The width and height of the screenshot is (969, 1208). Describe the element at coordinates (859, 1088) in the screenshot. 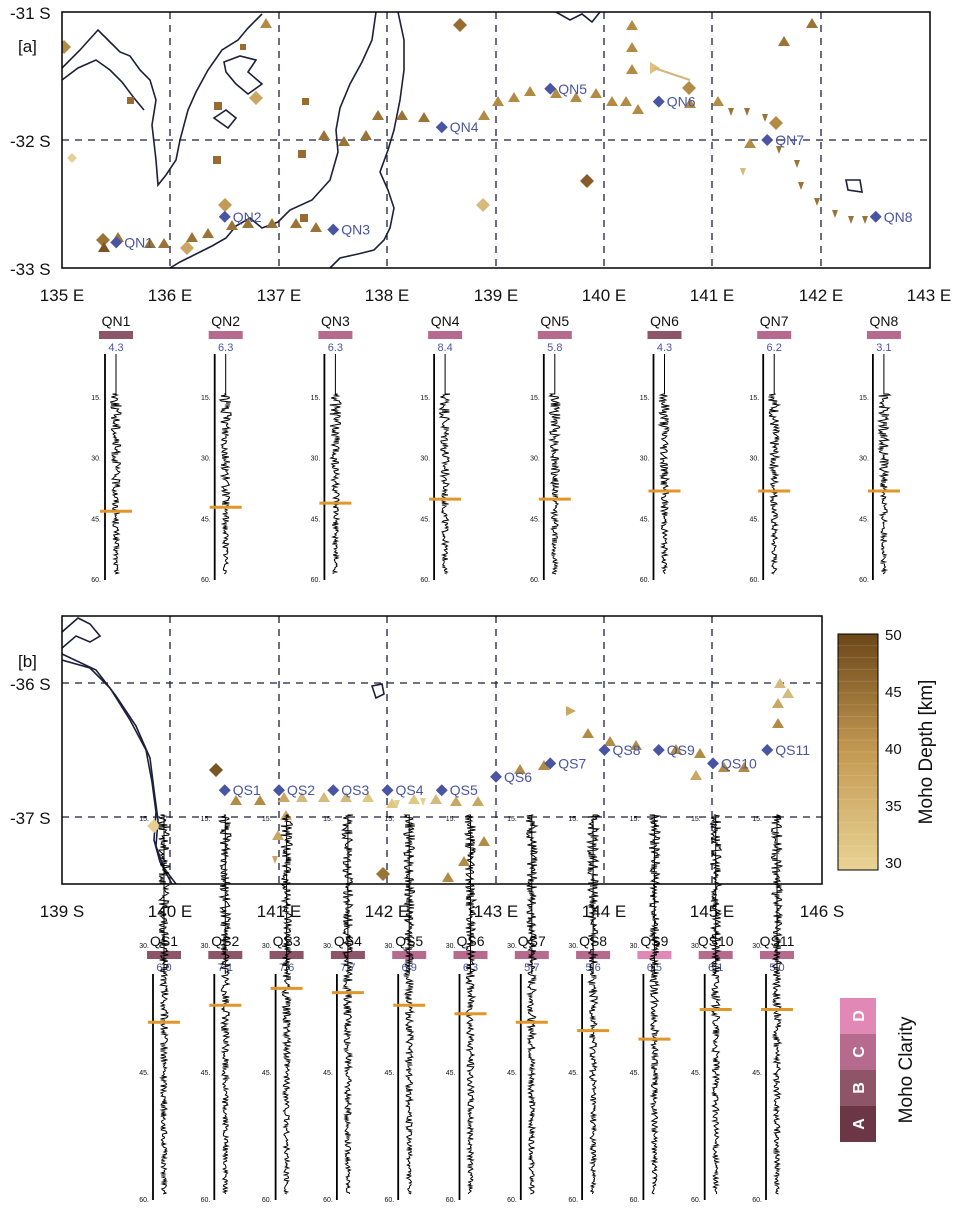

I see `clarity-letter: B` at that location.